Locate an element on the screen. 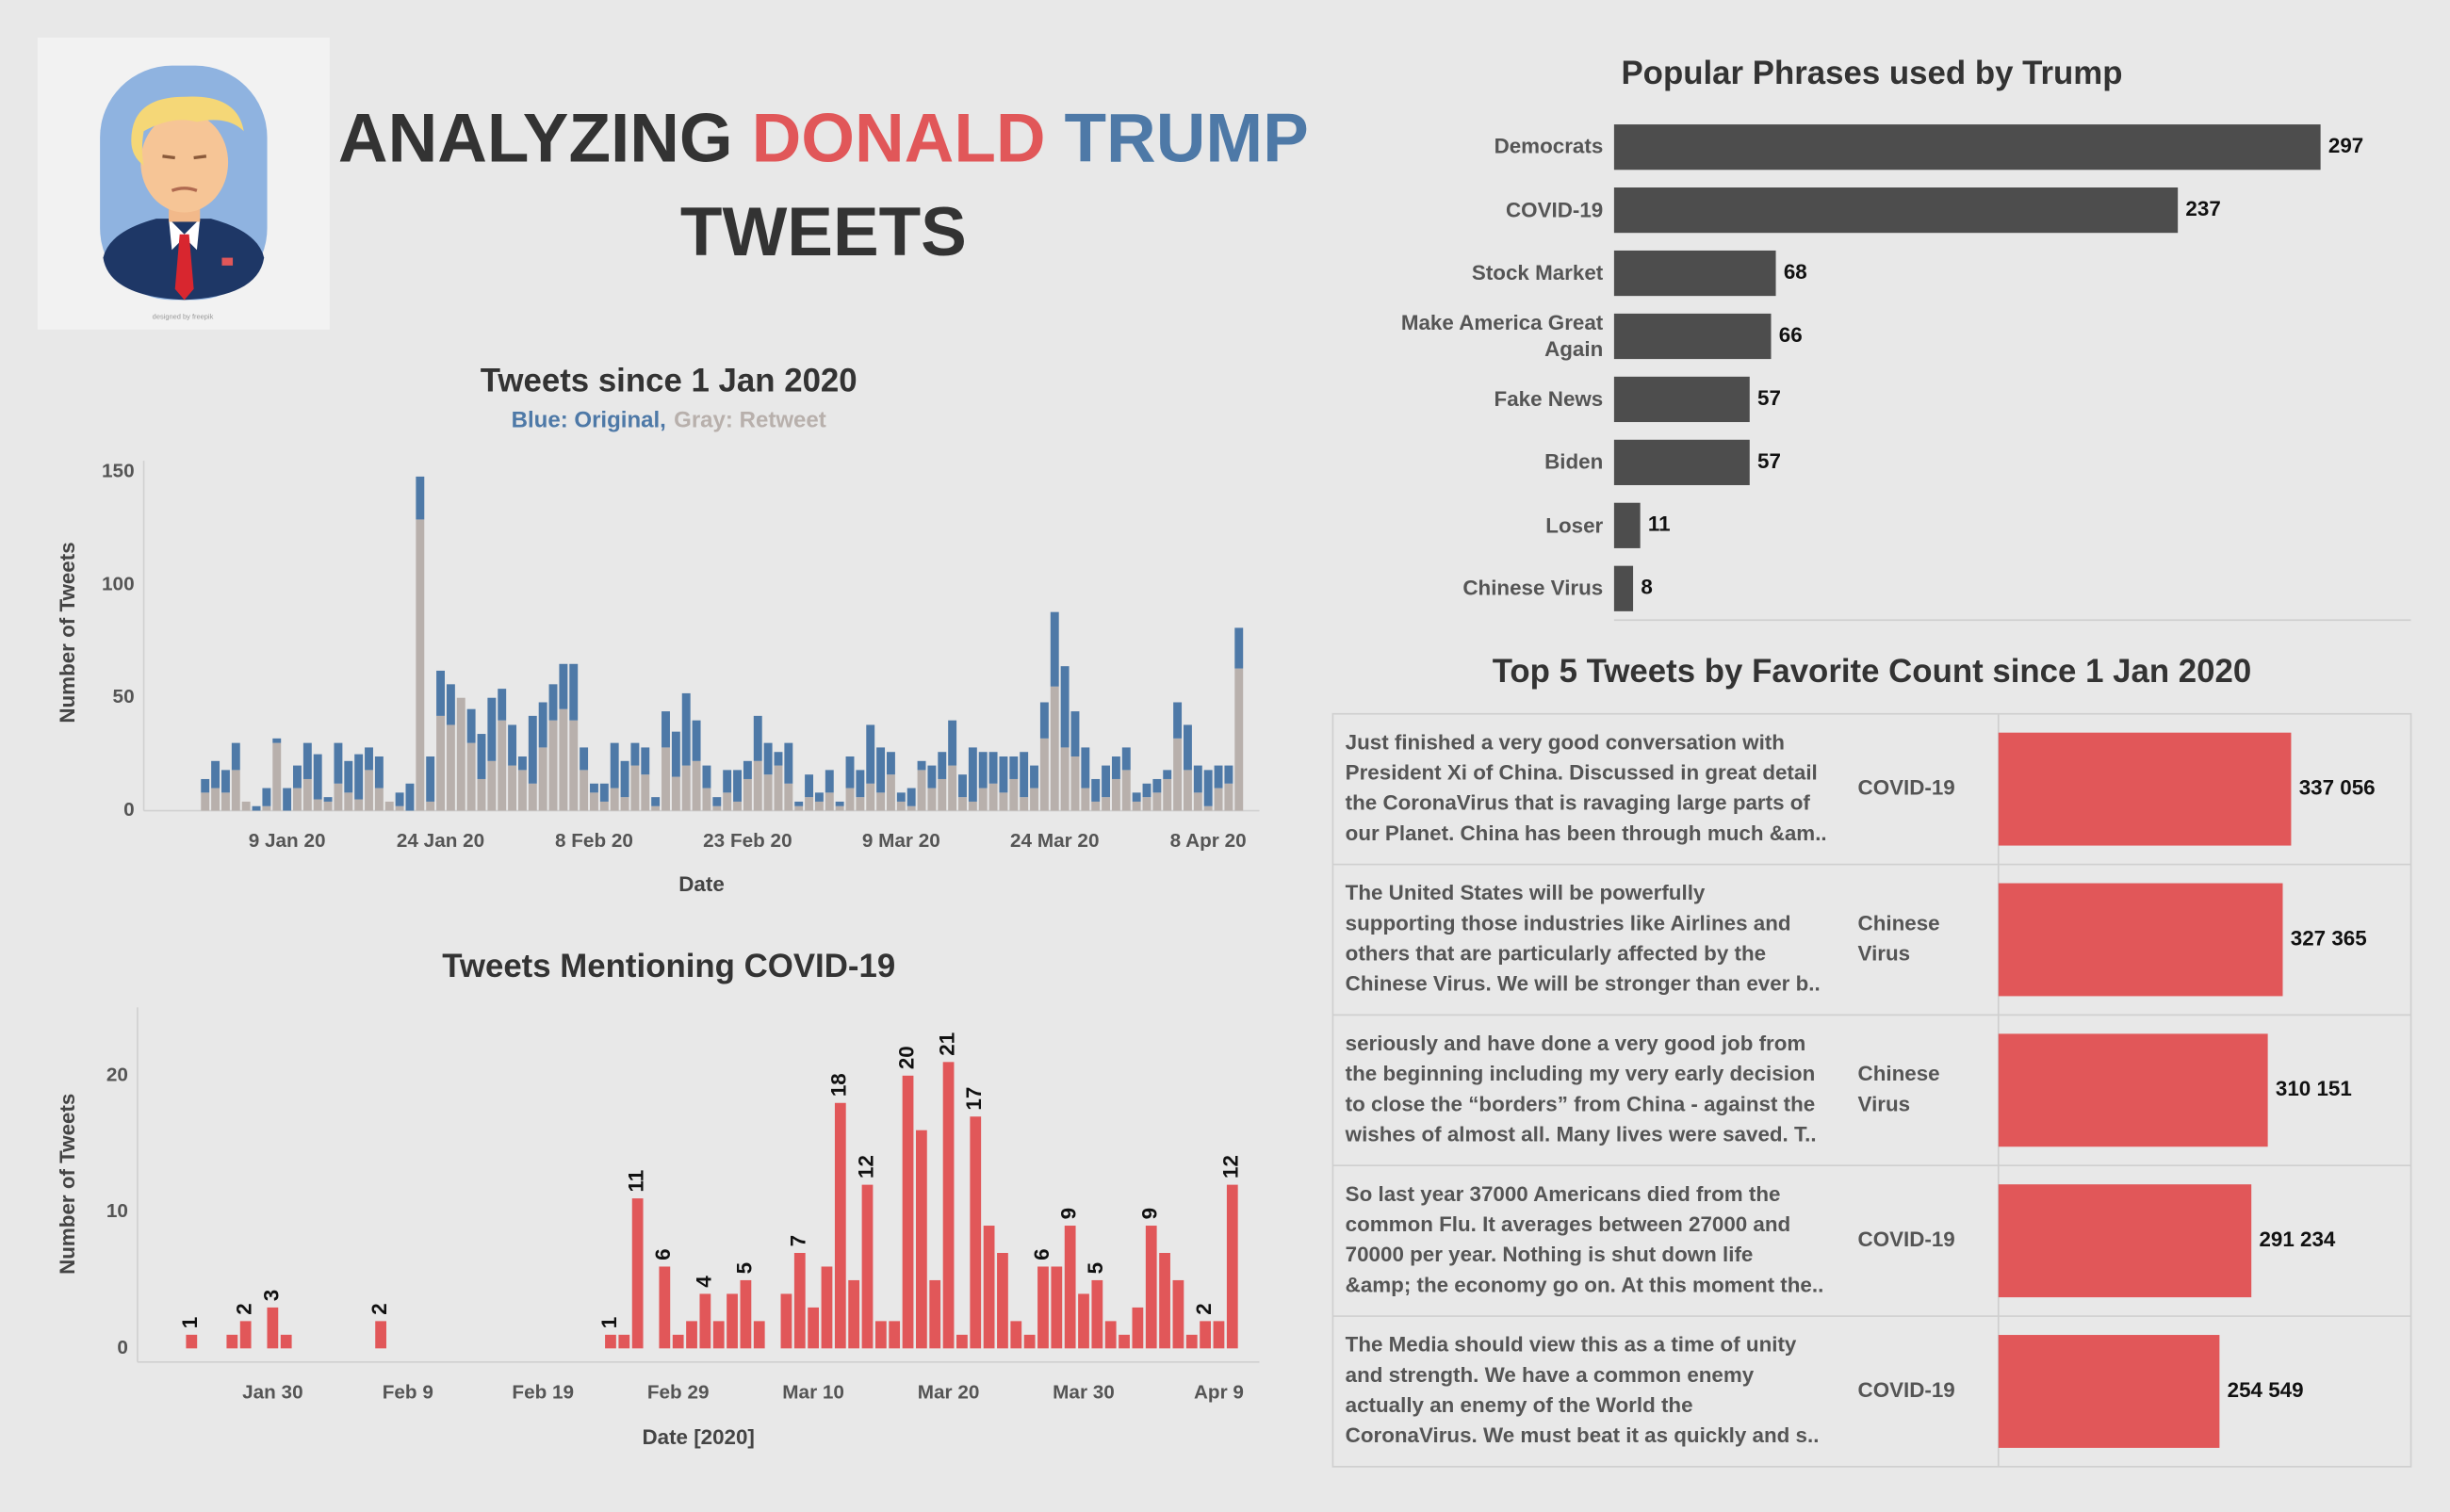 This screenshot has height=1512, width=2450. data-label: 8 is located at coordinates (1647, 587).